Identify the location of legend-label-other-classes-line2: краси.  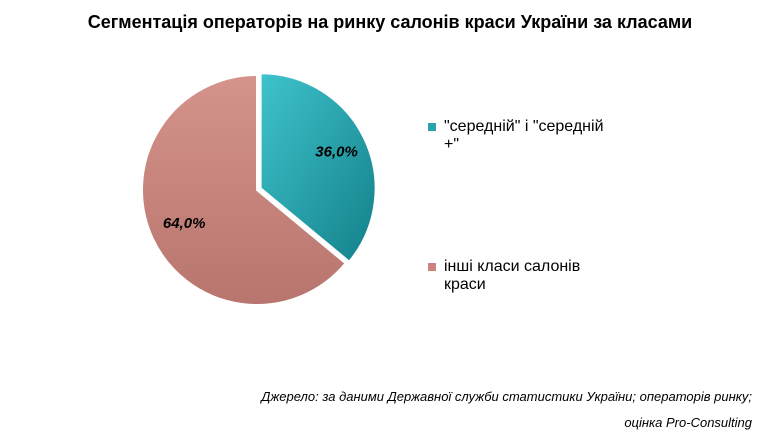
(465, 284).